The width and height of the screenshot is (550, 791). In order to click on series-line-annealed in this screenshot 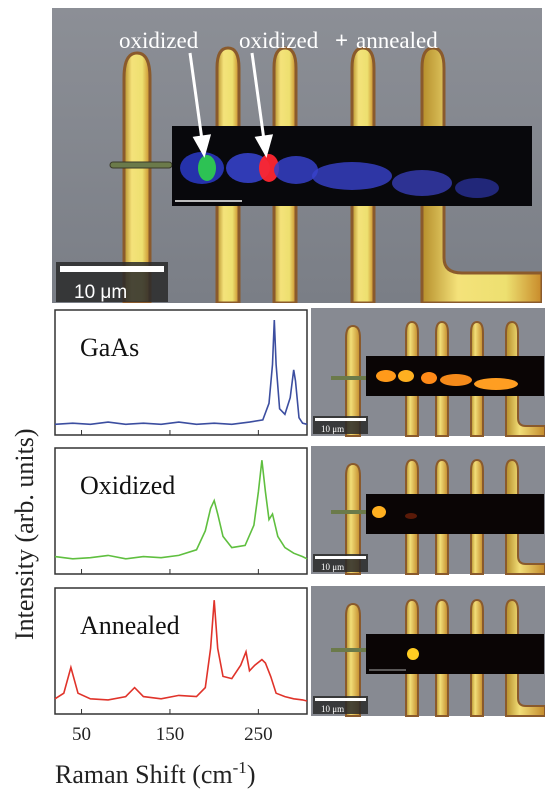, I will do `click(181, 651)`.